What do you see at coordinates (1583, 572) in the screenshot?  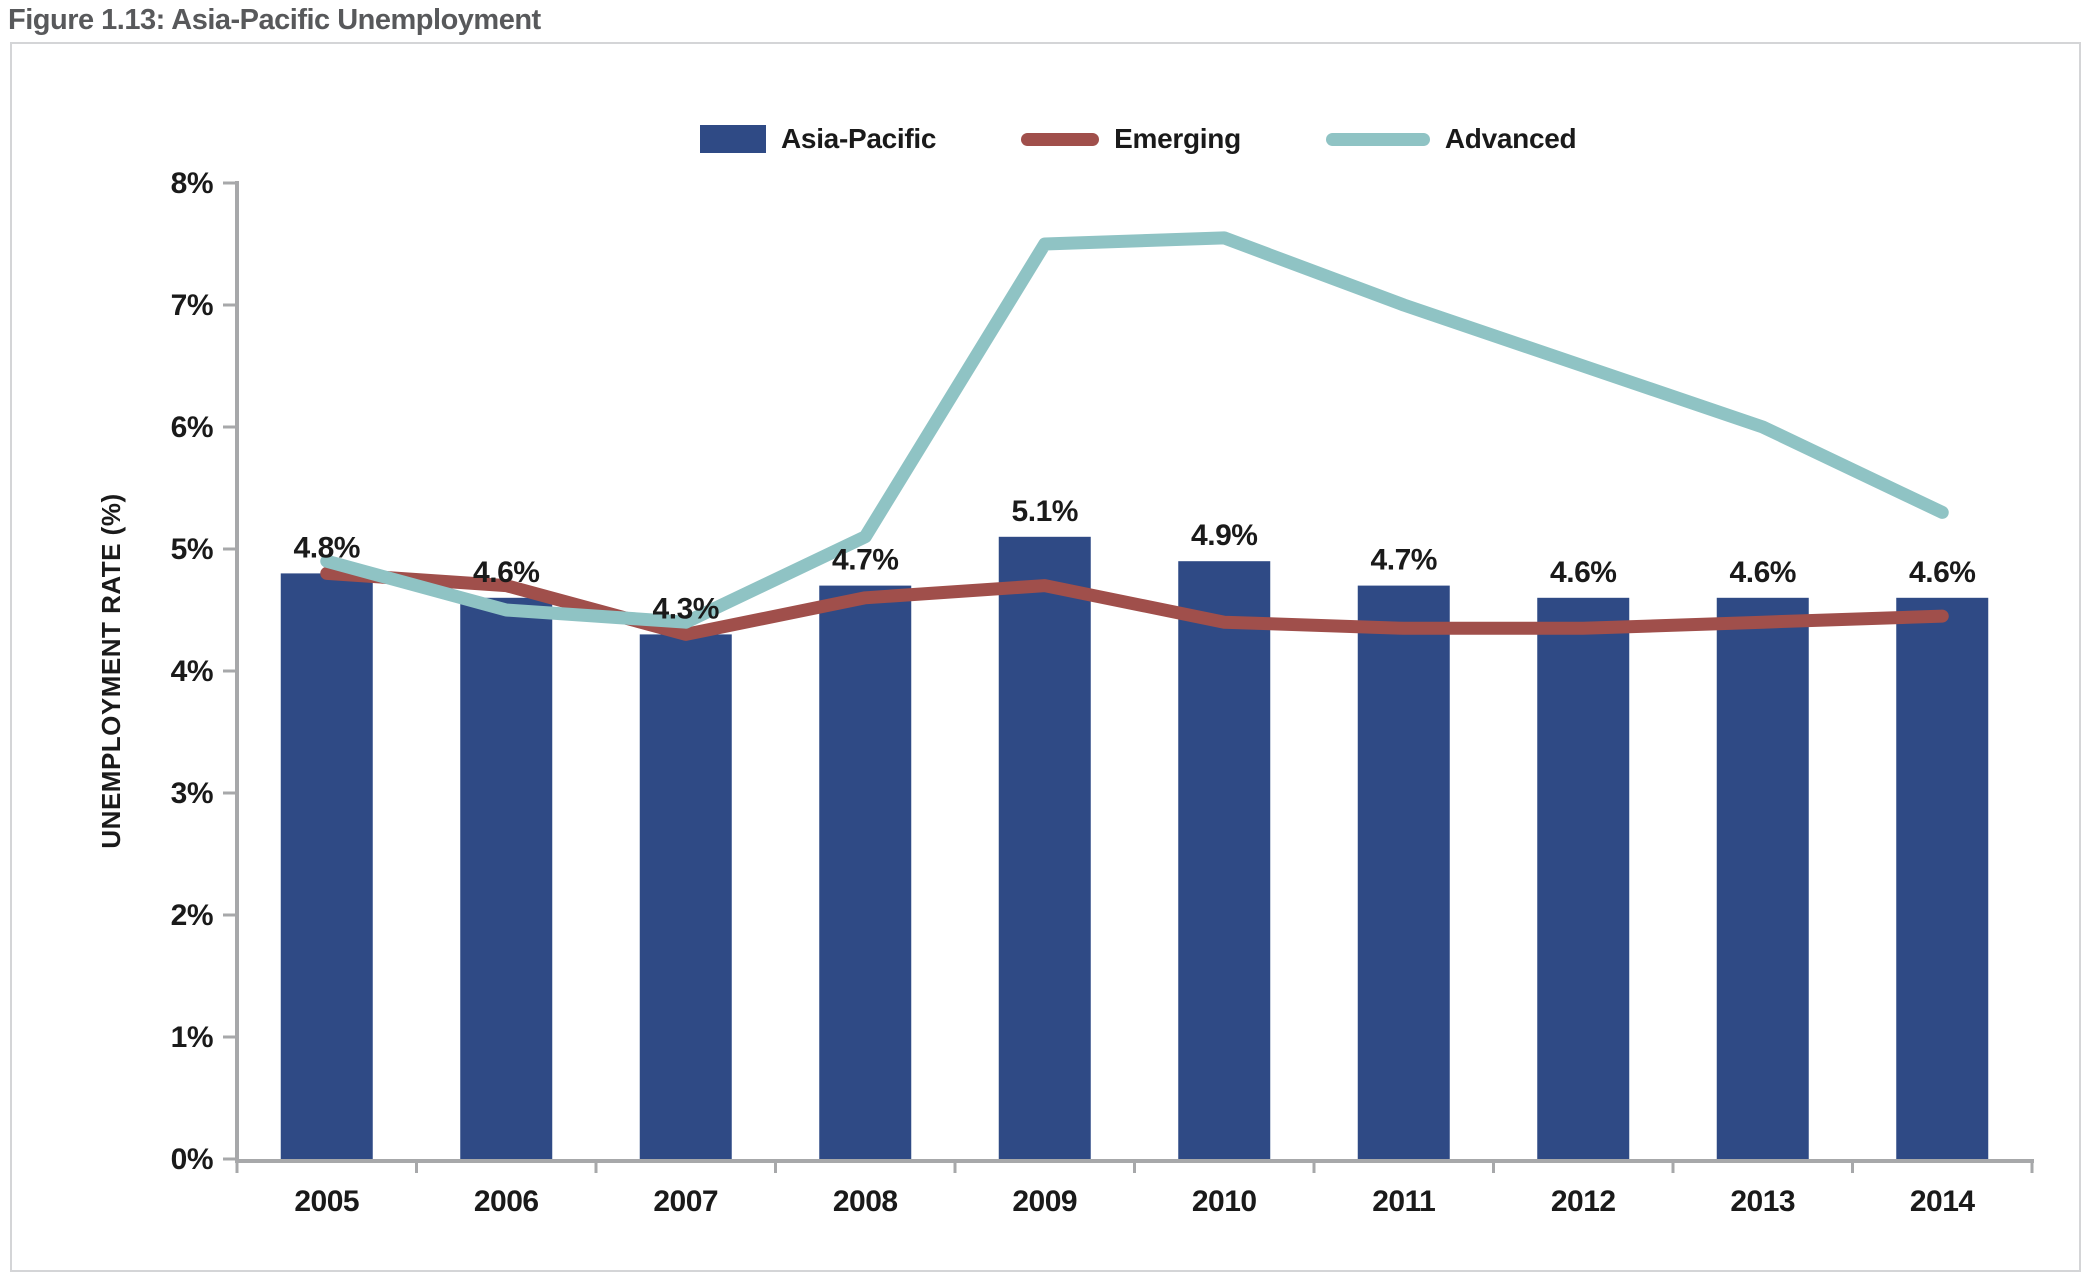 I see `bar-label-2012: 4.6%` at bounding box center [1583, 572].